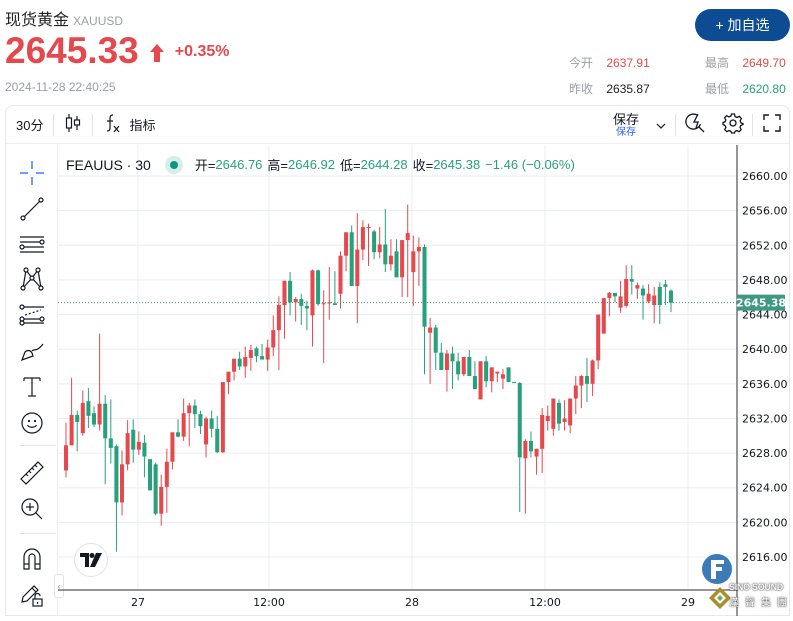 The width and height of the screenshot is (793, 621). I want to click on fullscreen-button, so click(771, 125).